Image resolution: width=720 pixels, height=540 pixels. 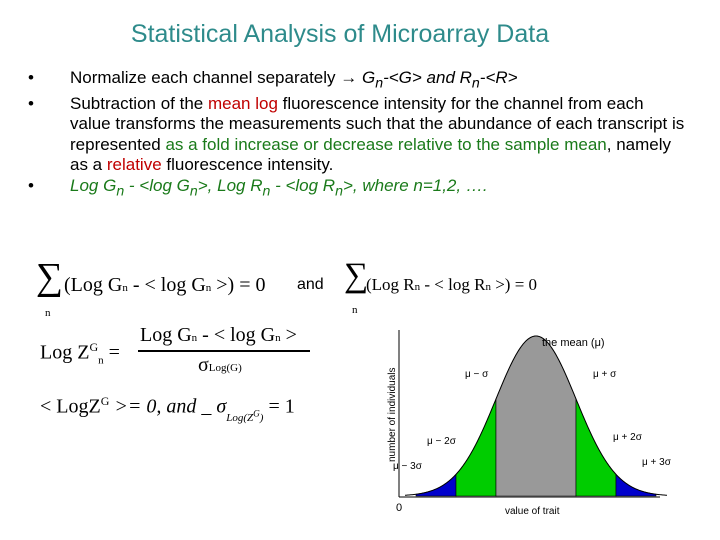 I want to click on equation-z-score: Log ZGn = Log Gn - < log Gn > σLog(G), so click(x=185, y=350).